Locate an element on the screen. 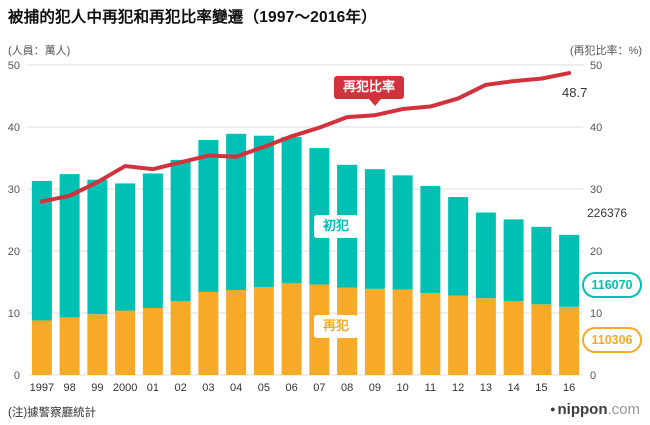 This screenshot has width=650, height=425. y-axis-tick-left: 30 is located at coordinates (14, 190).